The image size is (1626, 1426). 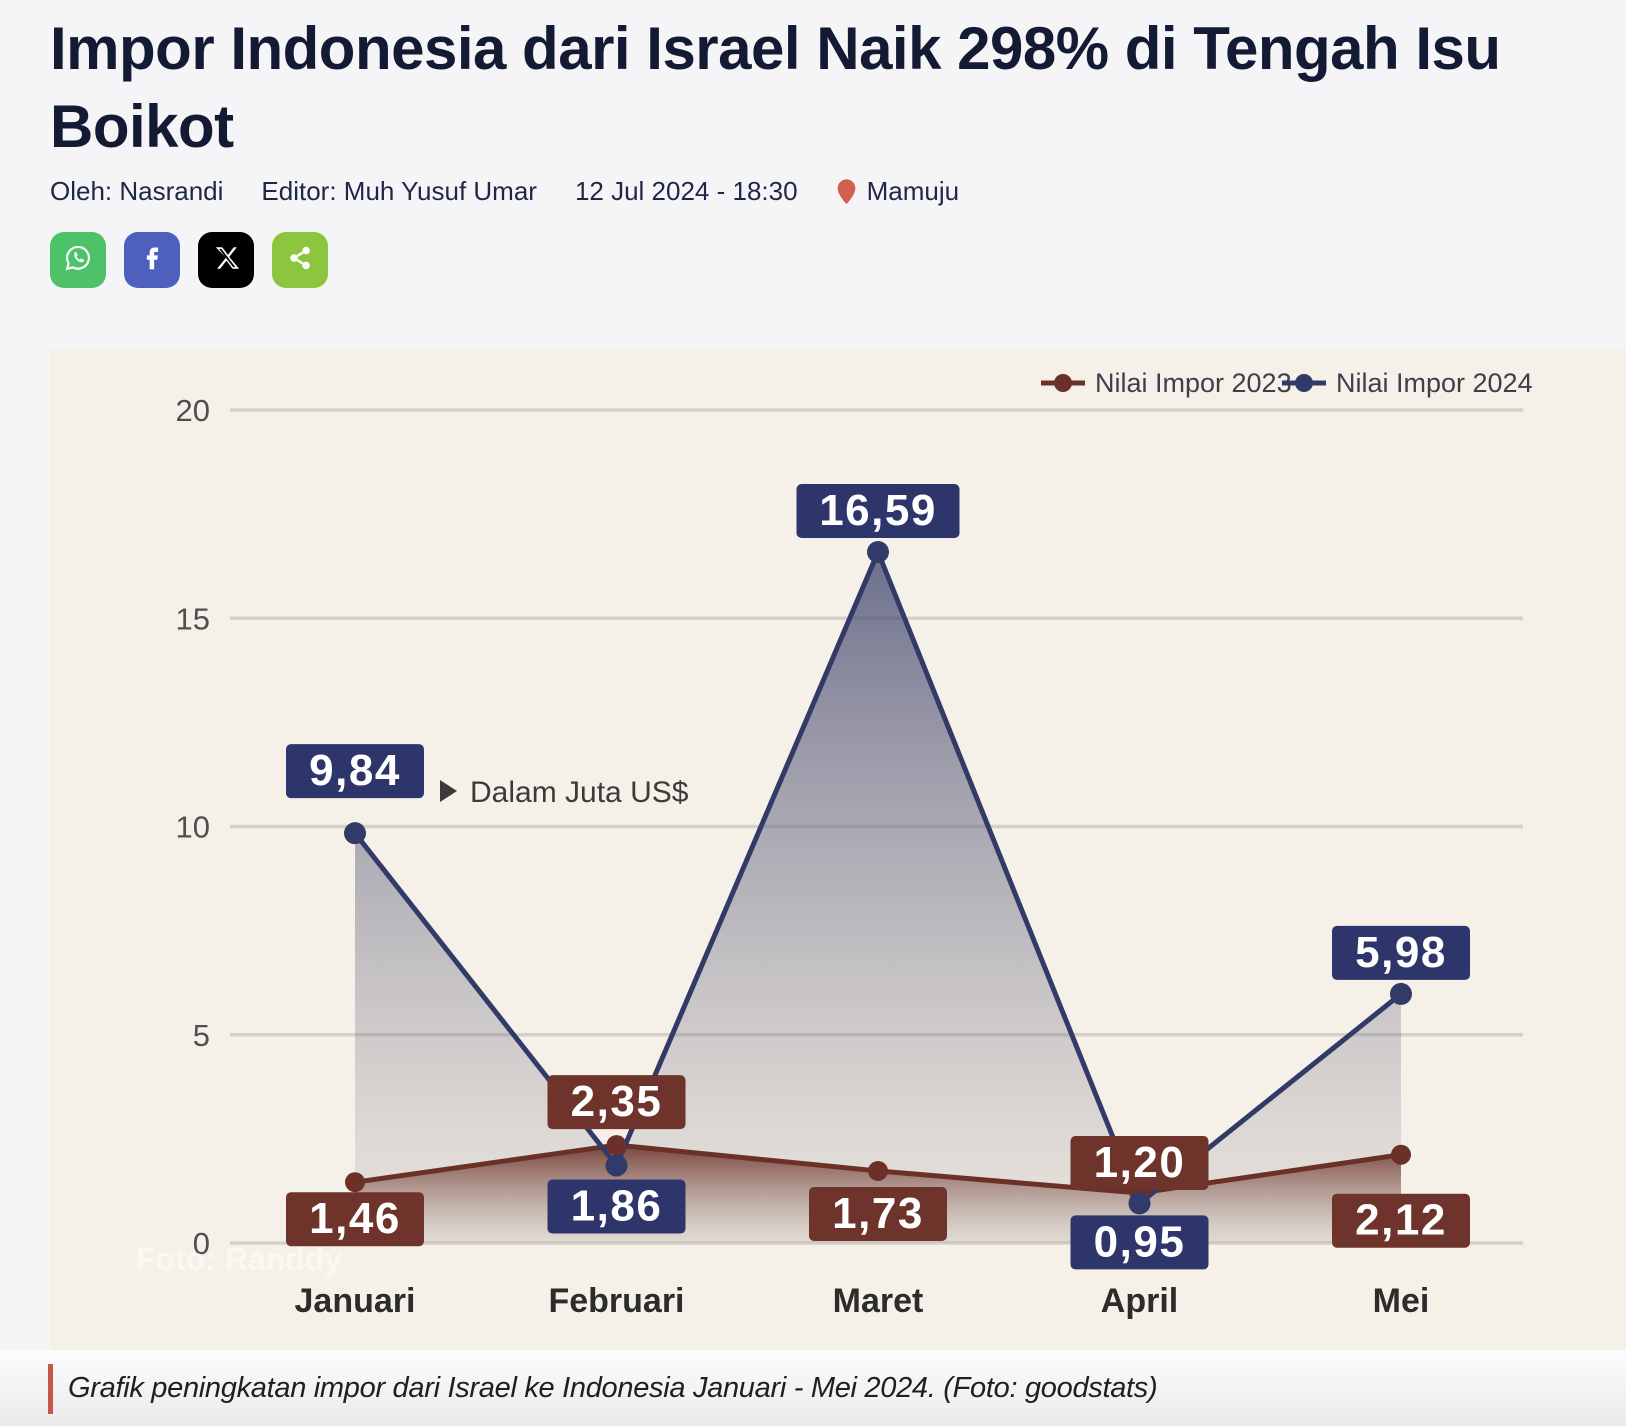 I want to click on value-label: 2,12, so click(x=1401, y=1220).